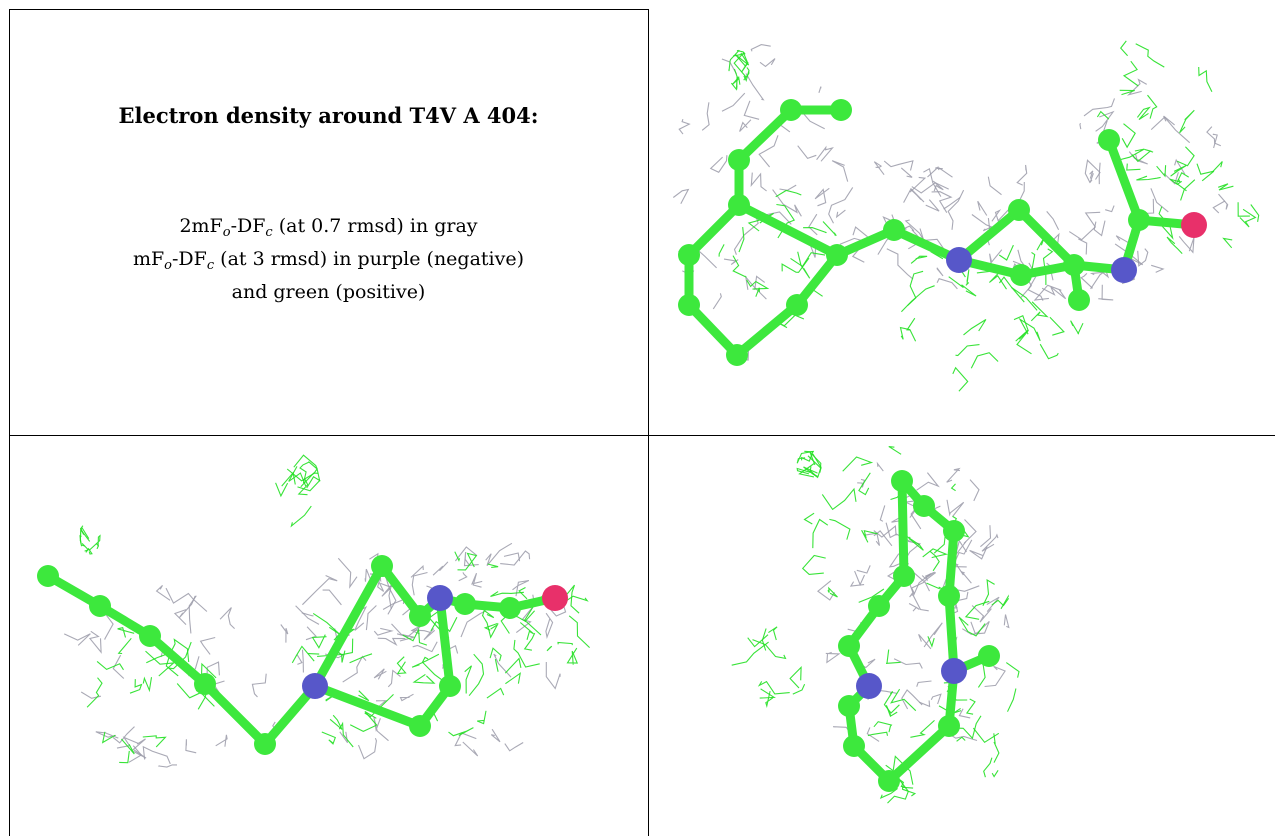 Image resolution: width=1275 pixels, height=836 pixels. I want to click on nitrogen-atom, so click(954, 671).